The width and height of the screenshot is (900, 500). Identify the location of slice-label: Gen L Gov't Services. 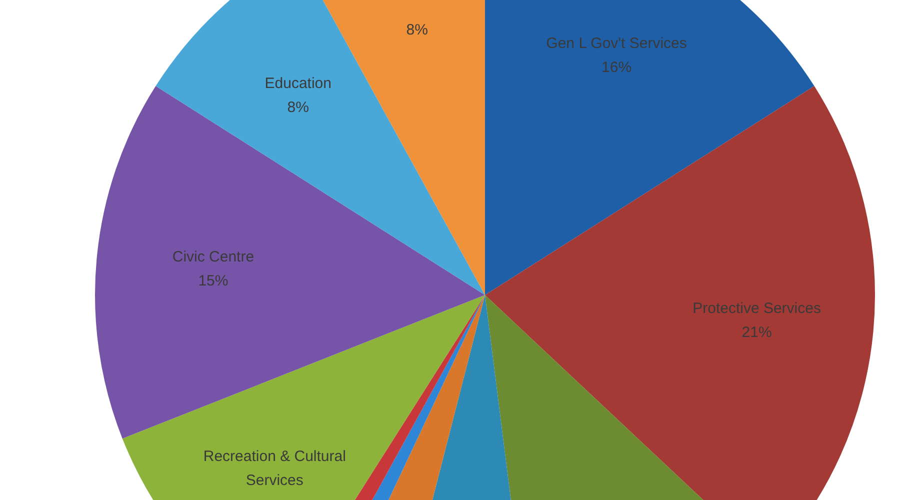
(616, 43).